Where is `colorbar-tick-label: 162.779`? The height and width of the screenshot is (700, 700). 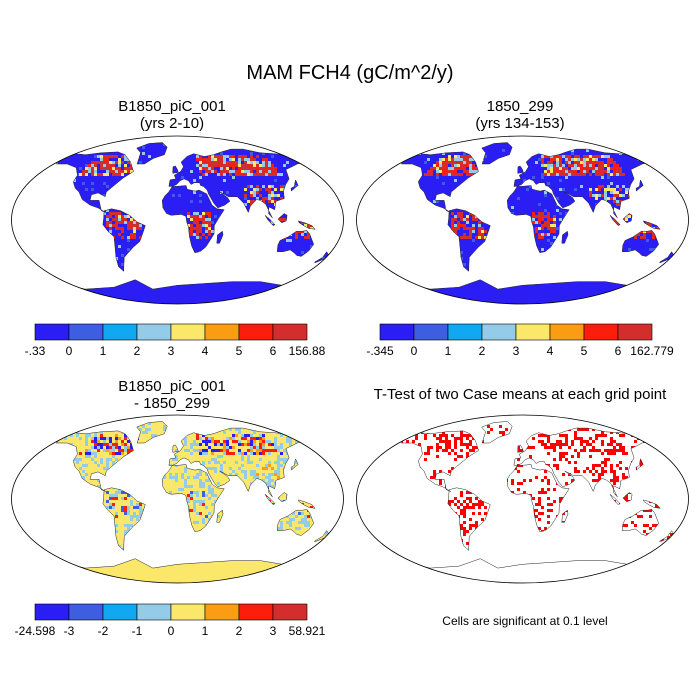
colorbar-tick-label: 162.779 is located at coordinates (652, 351).